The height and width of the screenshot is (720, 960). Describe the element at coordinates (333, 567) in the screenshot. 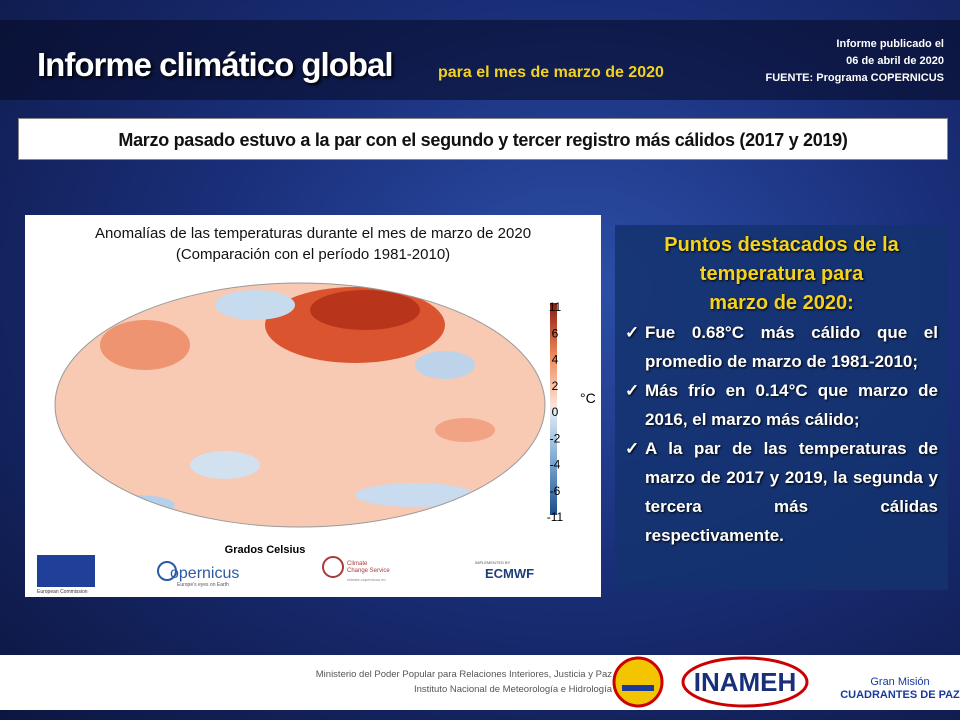

I see `c3s-mark` at that location.